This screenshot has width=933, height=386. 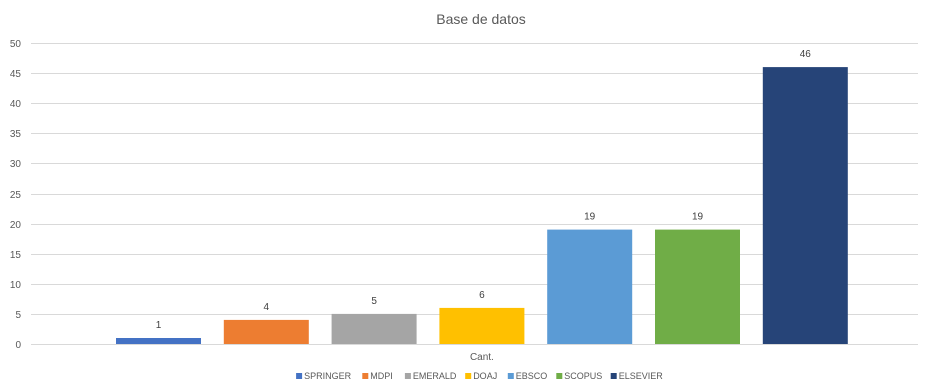 What do you see at coordinates (590, 286) in the screenshot?
I see `bar-ebsco` at bounding box center [590, 286].